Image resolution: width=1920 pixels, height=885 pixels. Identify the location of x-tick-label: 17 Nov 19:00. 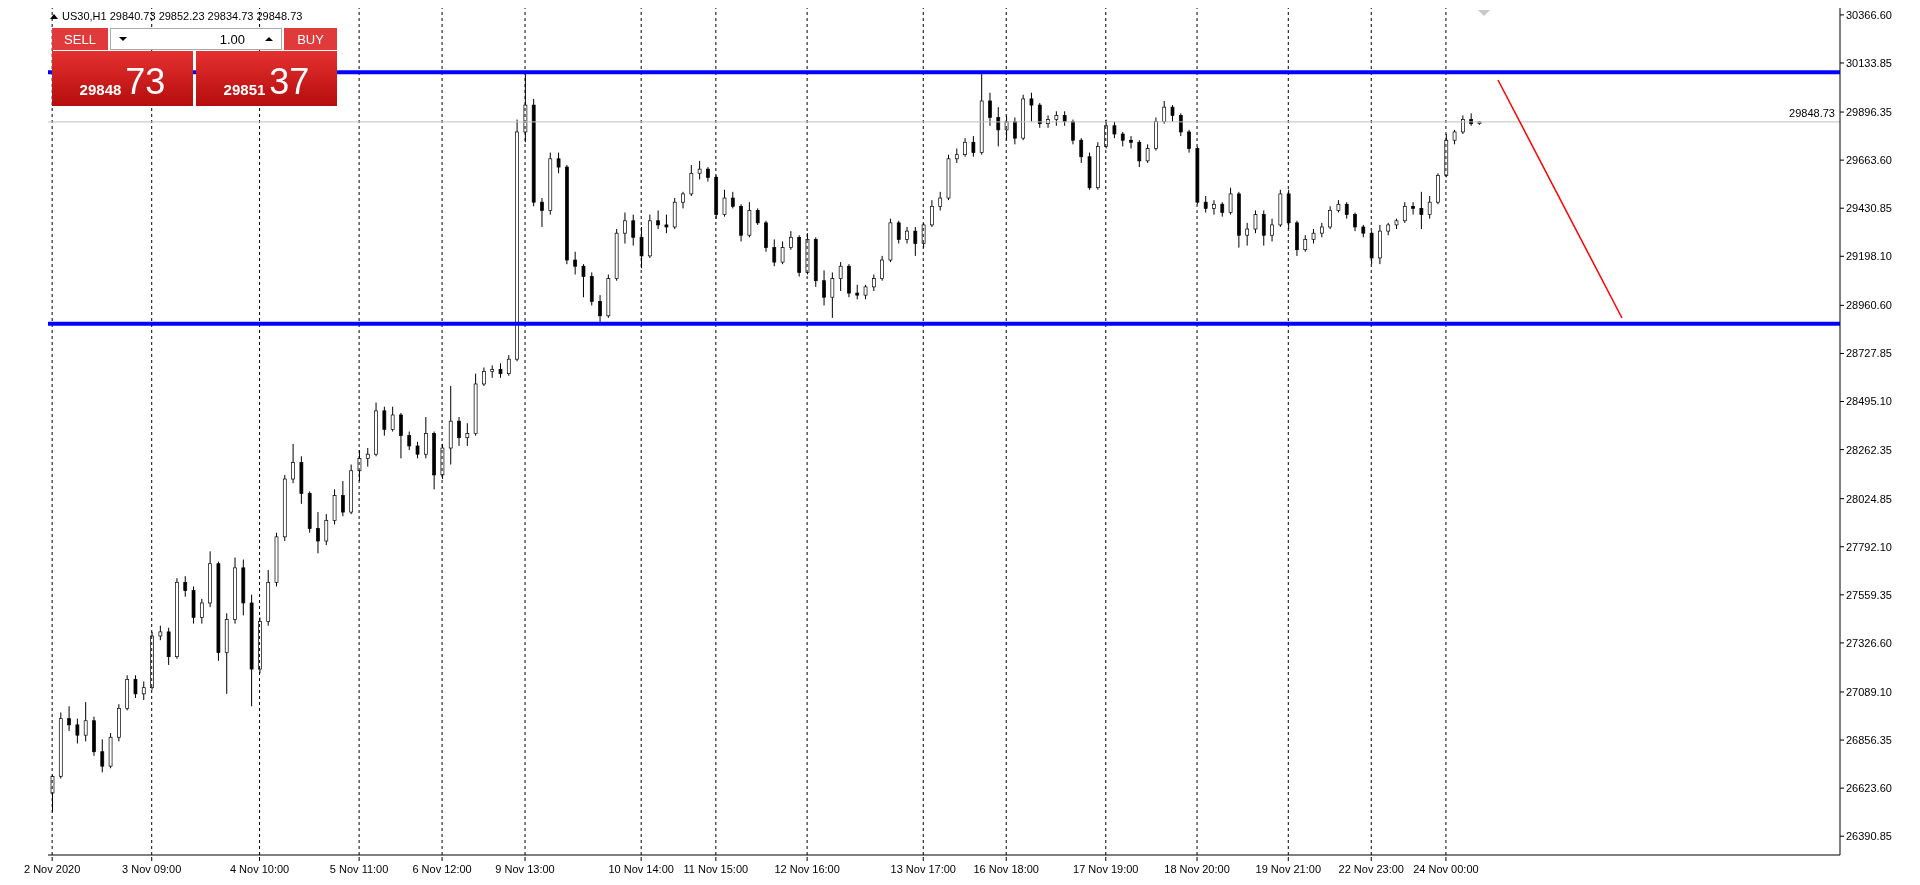
(1106, 869).